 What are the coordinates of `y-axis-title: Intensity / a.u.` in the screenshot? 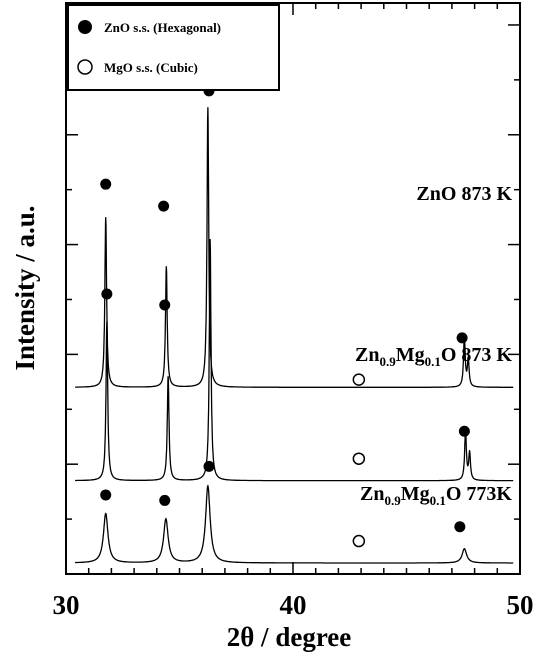 It's located at (25, 287).